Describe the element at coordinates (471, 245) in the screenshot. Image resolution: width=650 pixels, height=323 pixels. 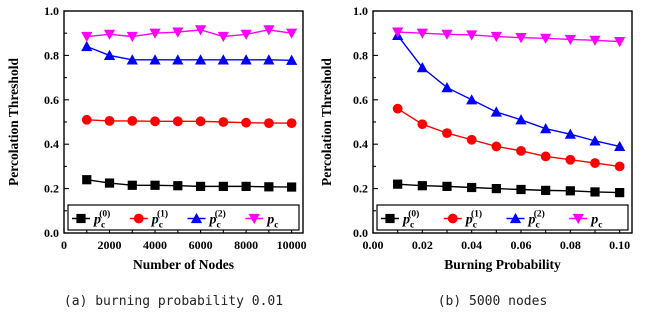
I see `x-tick-label: 0.04` at that location.